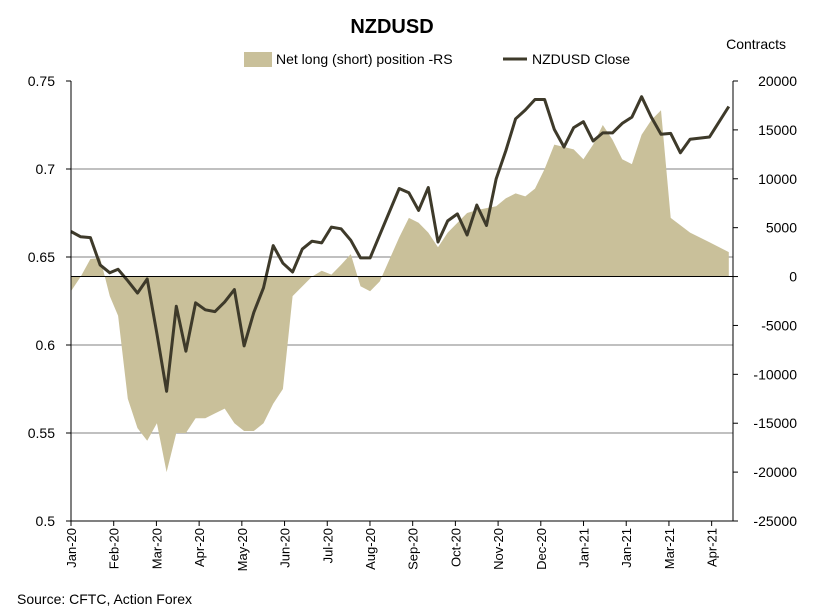  I want to click on x-tick-label: Oct-20, so click(455, 547).